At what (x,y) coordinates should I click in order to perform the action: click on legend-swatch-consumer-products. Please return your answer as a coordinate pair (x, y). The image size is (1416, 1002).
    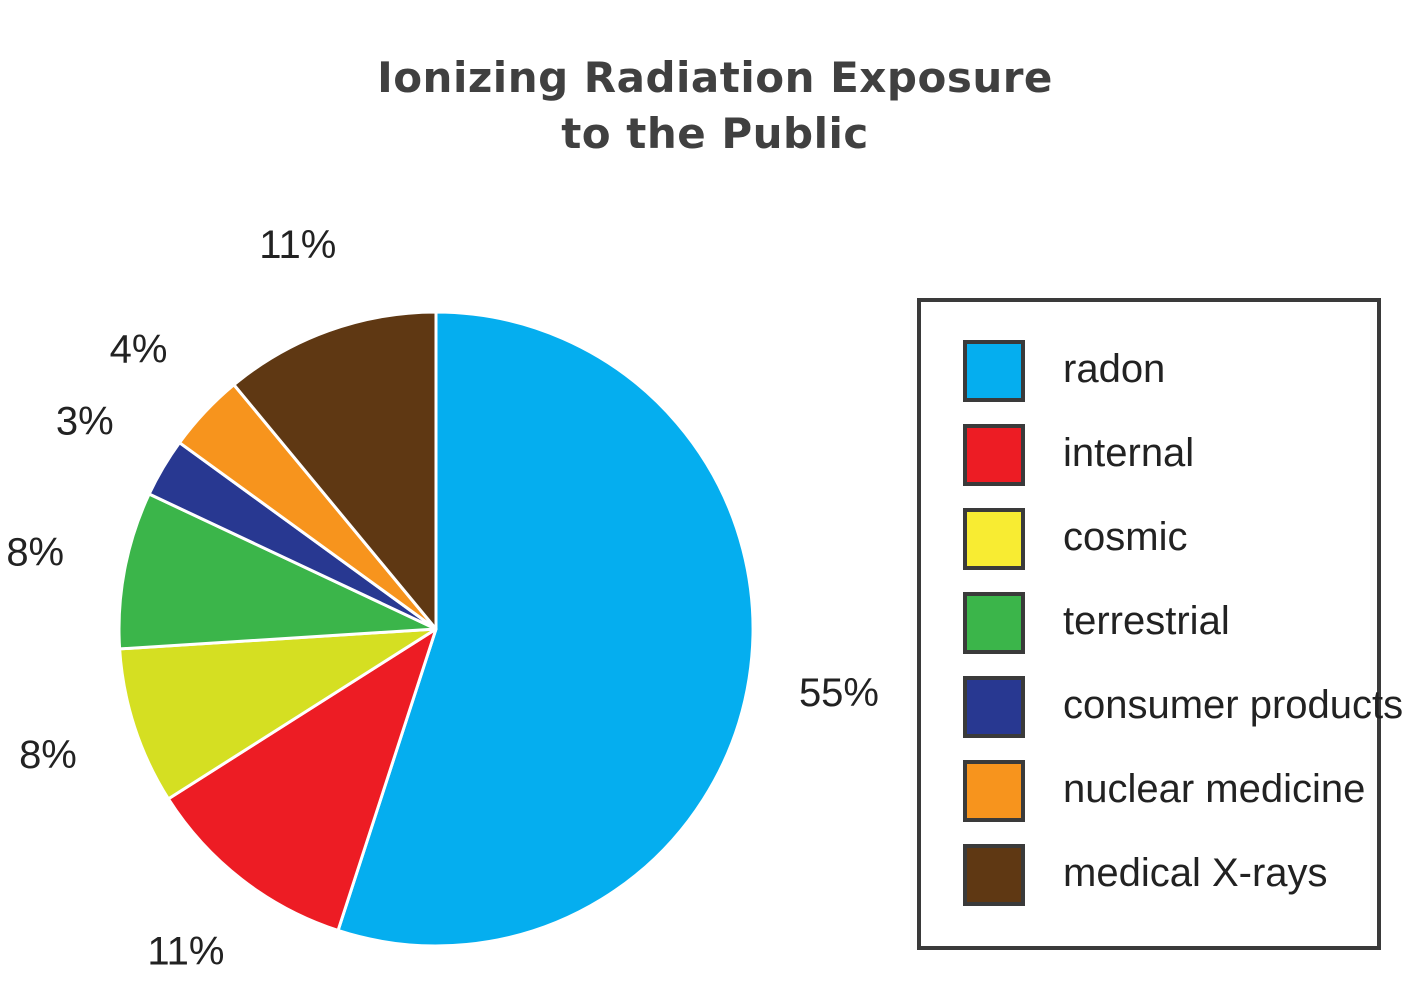
    Looking at the image, I should click on (994, 707).